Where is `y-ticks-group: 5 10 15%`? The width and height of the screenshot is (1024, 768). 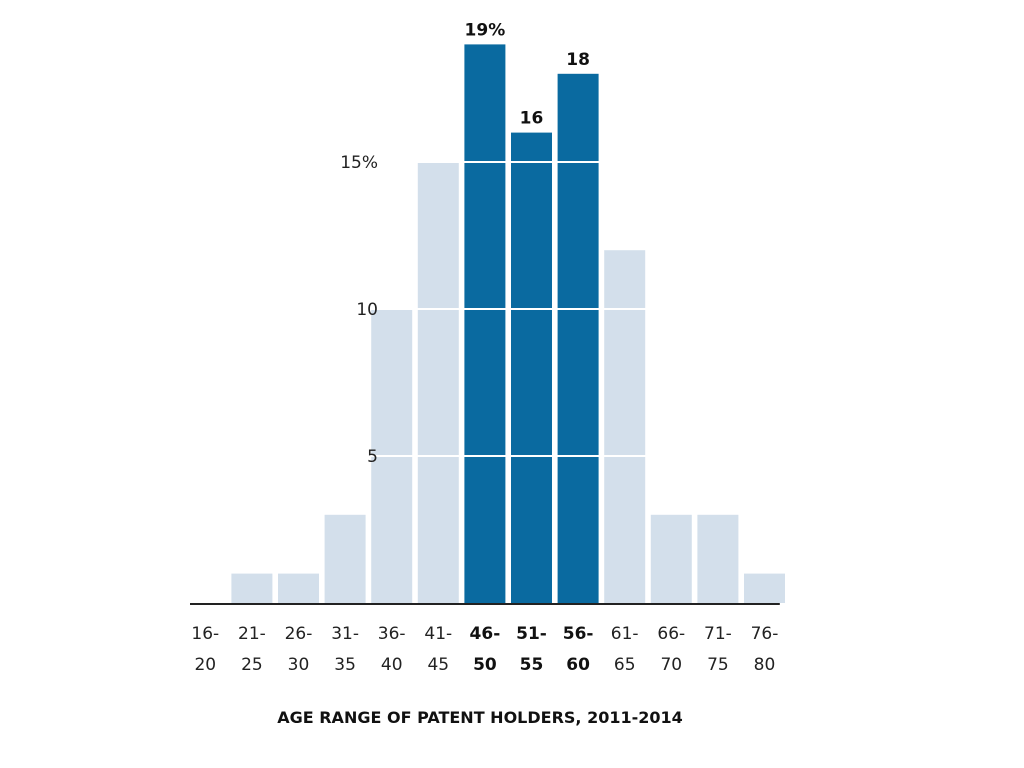
y-ticks-group: 5 10 15% is located at coordinates (359, 310).